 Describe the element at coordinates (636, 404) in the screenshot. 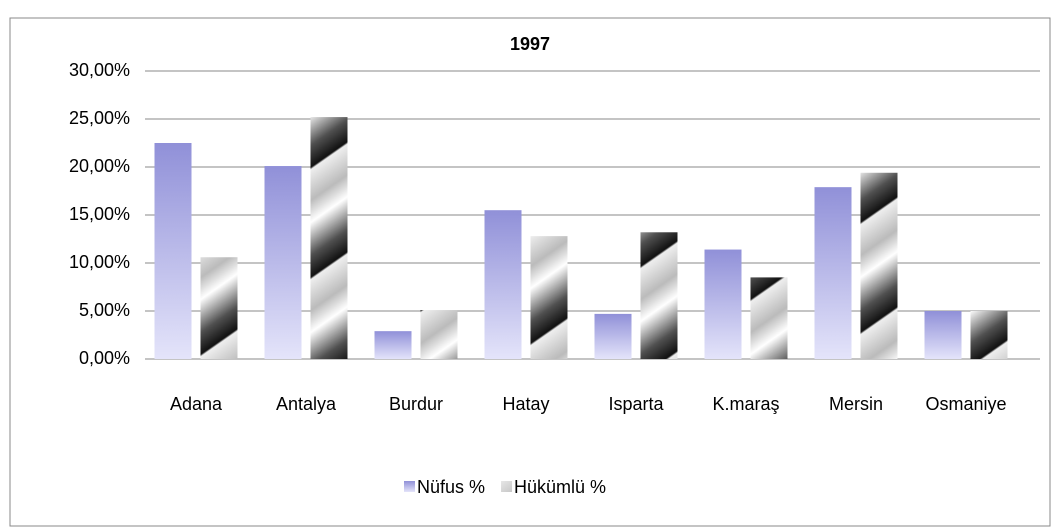

I see `x-tick-label: Isparta` at that location.